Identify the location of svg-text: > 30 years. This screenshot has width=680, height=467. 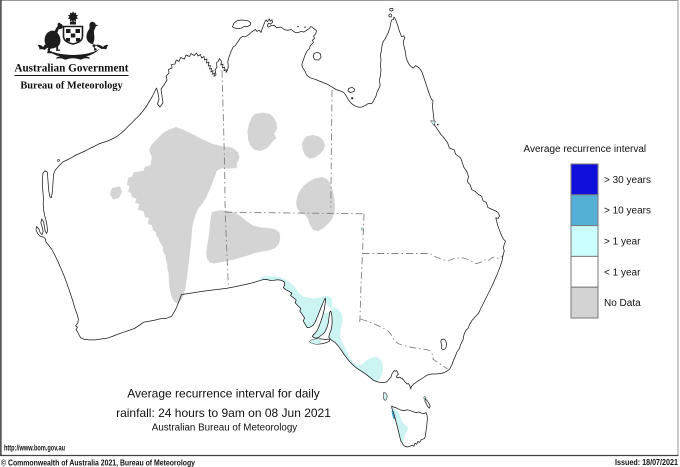
(627, 180).